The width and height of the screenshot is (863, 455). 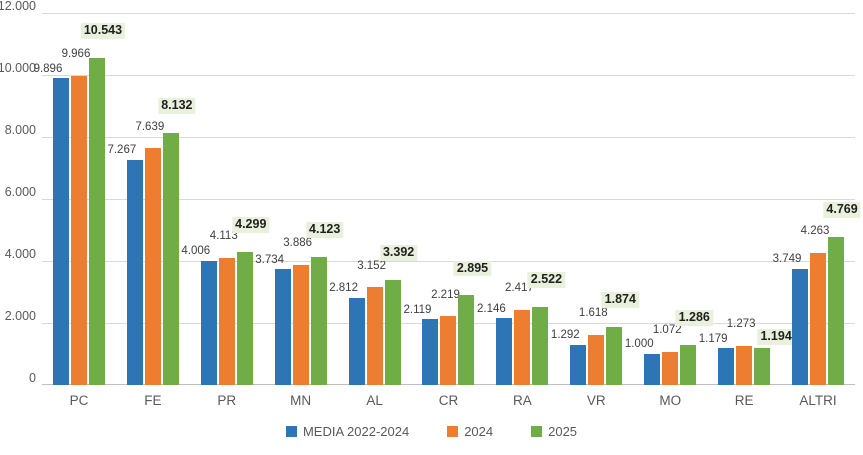 What do you see at coordinates (491, 308) in the screenshot?
I see `value-label: 2.146` at bounding box center [491, 308].